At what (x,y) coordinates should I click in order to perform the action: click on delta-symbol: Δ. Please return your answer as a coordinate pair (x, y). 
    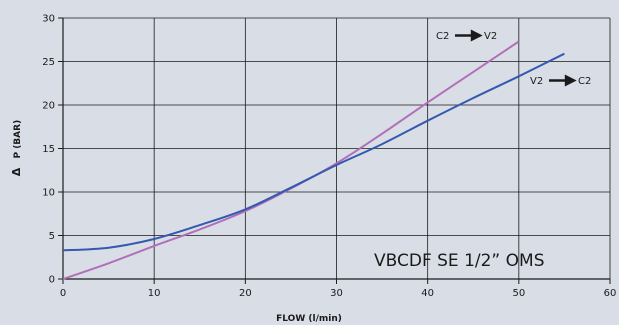
    Looking at the image, I should click on (16, 171).